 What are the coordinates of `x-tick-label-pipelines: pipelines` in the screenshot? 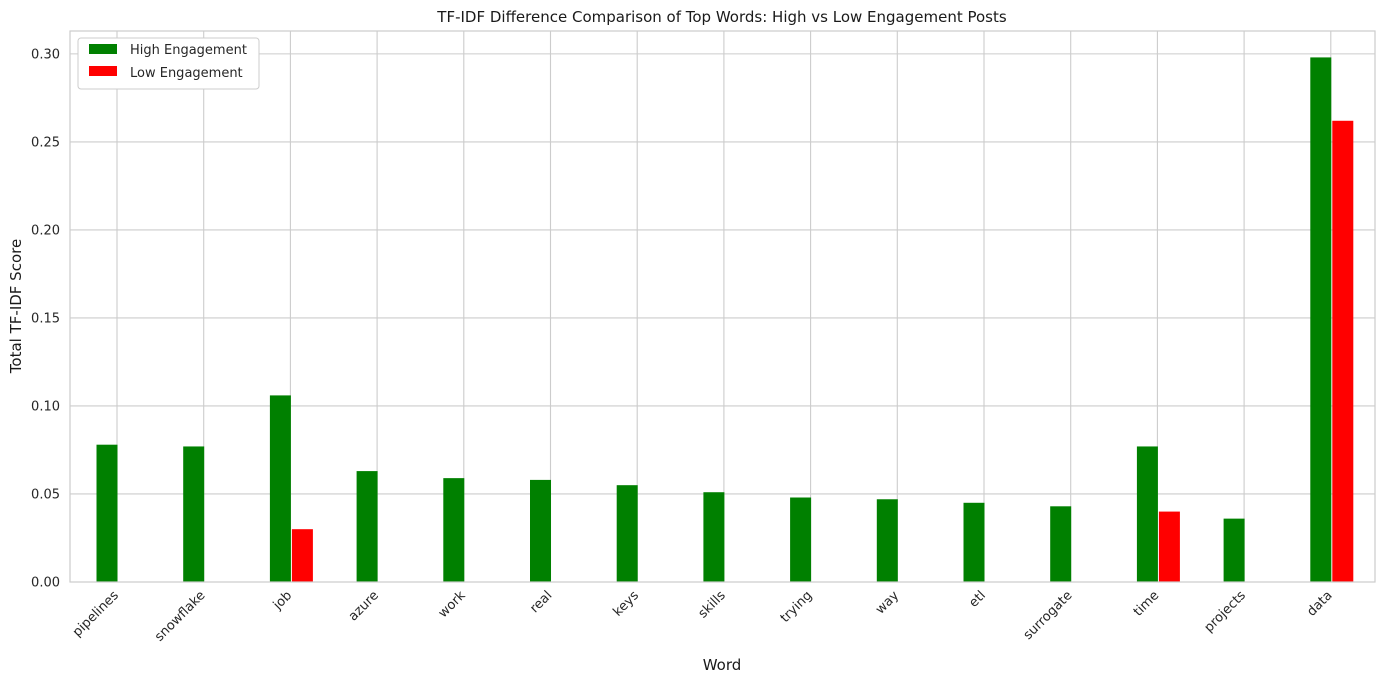 It's located at (96, 614).